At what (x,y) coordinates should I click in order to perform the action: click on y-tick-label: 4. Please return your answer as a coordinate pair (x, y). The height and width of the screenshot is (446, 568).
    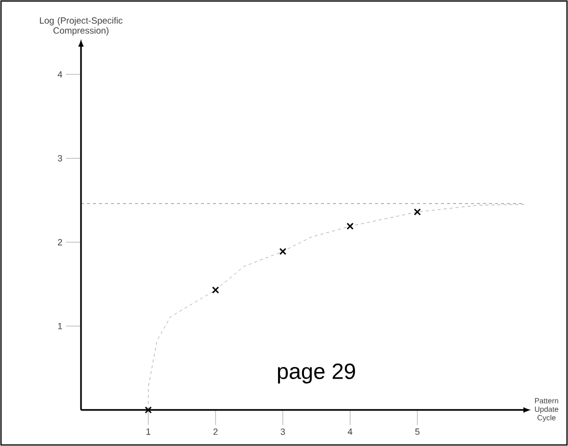
    Looking at the image, I should click on (60, 74).